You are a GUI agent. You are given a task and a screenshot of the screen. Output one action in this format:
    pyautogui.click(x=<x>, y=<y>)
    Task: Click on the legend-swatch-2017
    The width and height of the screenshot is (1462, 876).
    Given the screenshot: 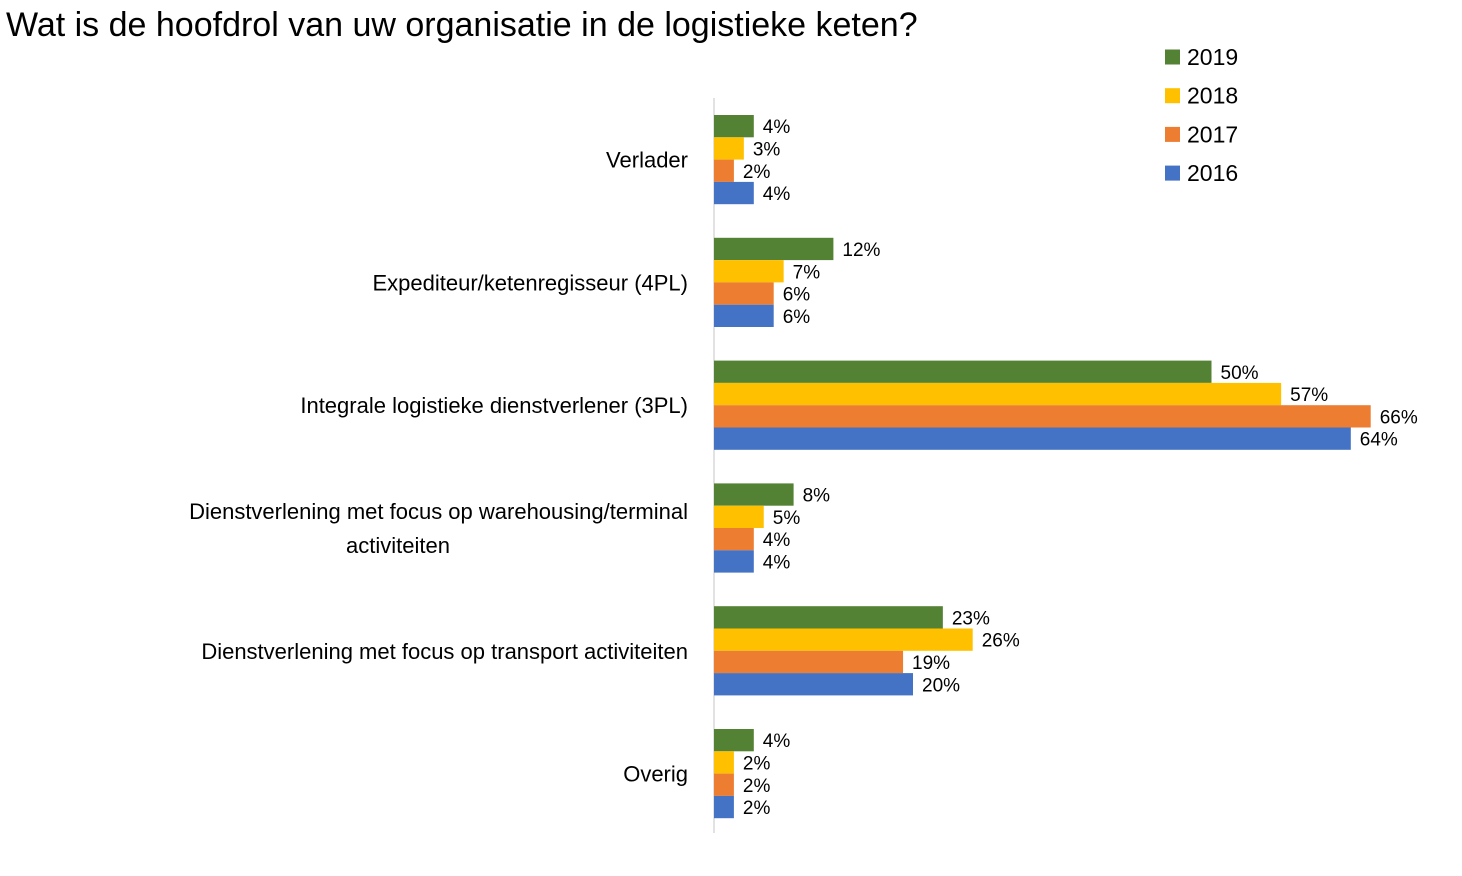 What is the action you would take?
    pyautogui.click(x=1172, y=134)
    